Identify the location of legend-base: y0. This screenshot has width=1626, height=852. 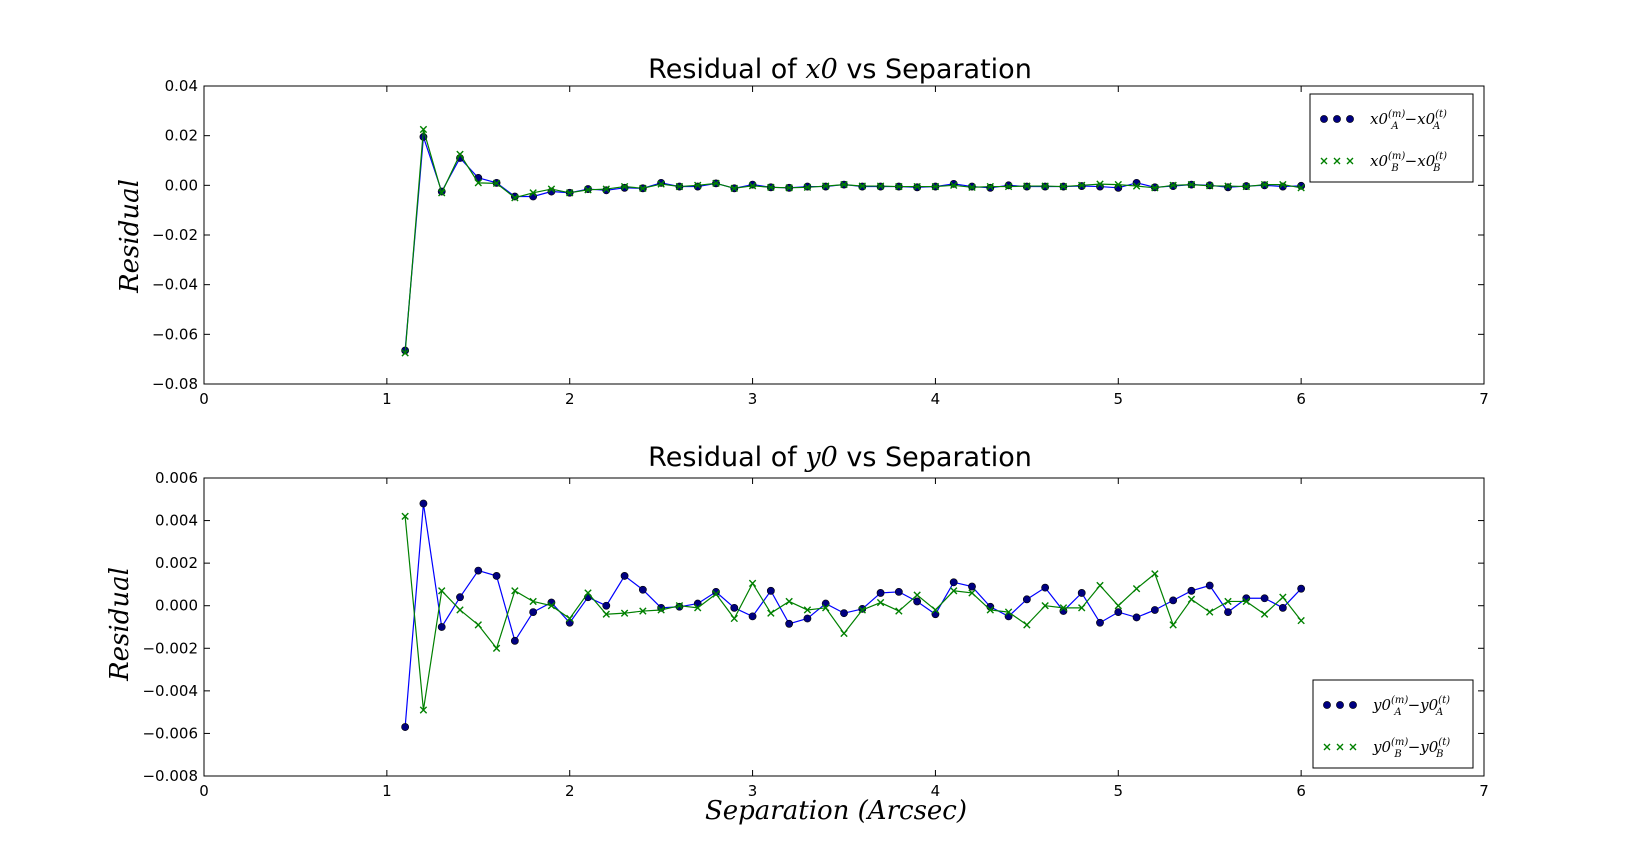
(1381, 747).